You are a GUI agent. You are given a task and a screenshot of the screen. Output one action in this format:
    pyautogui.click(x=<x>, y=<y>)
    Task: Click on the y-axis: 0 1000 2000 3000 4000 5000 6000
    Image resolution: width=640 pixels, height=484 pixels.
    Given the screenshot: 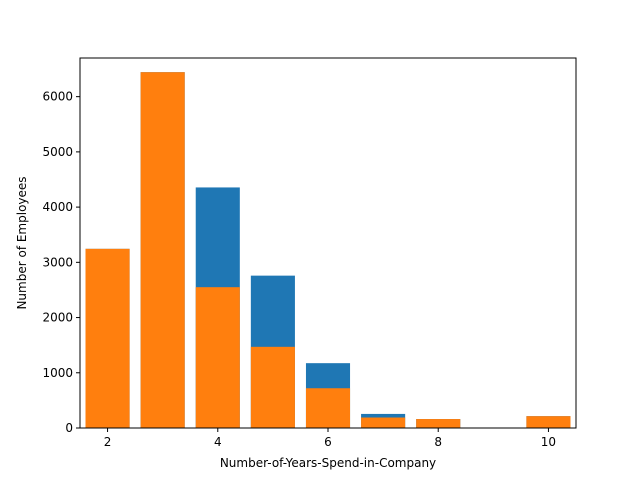 What is the action you would take?
    pyautogui.click(x=61, y=262)
    